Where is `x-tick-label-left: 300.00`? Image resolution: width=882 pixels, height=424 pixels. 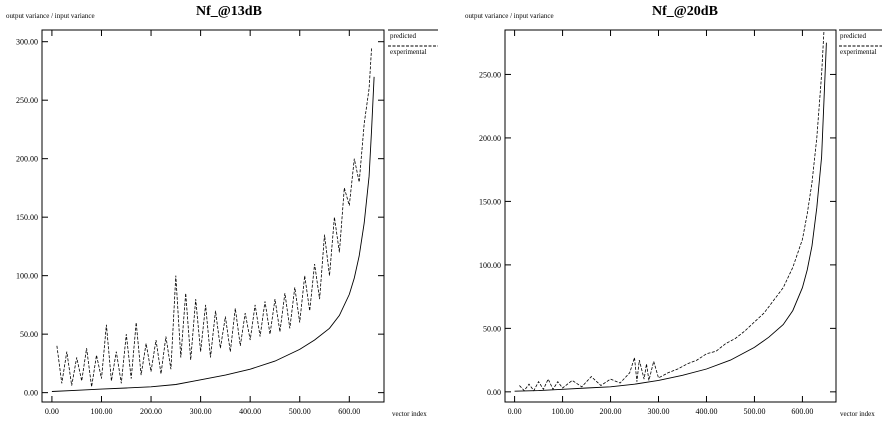 x-tick-label-left: 300.00 is located at coordinates (201, 411).